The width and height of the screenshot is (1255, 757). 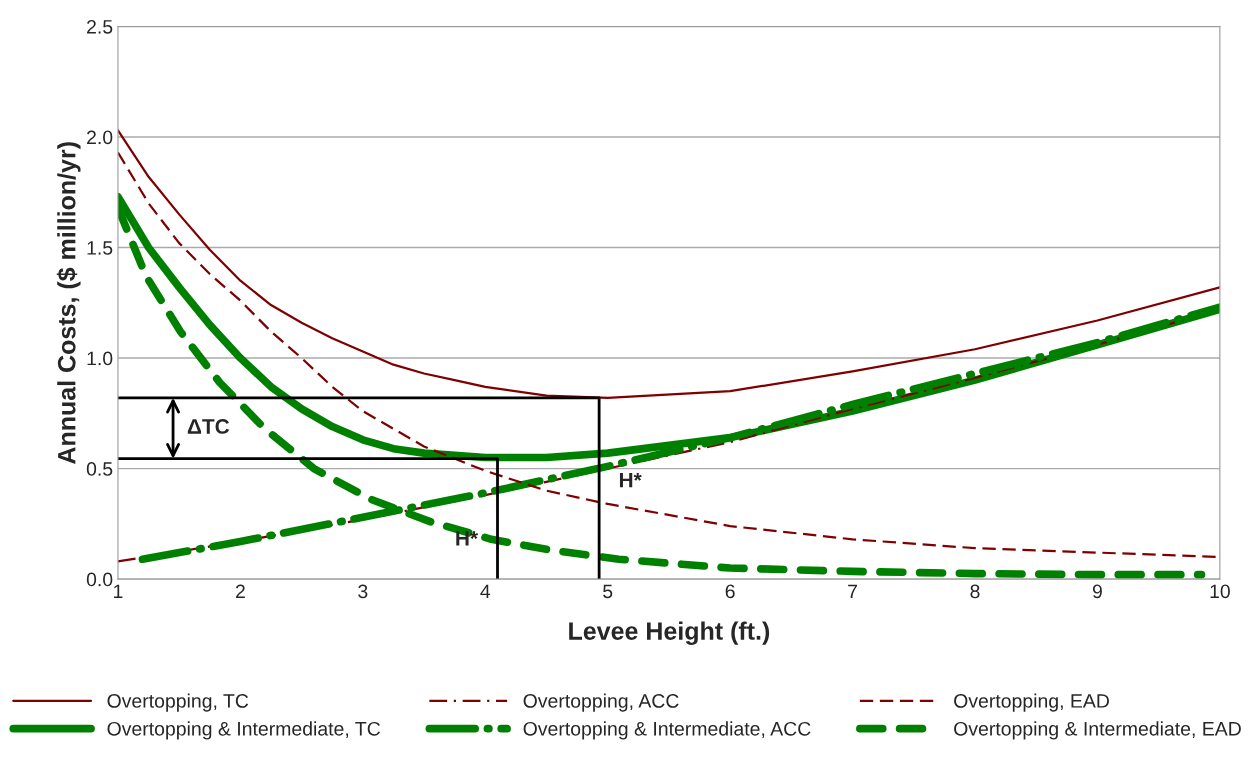 What do you see at coordinates (178, 702) in the screenshot?
I see `legend-label: Overtopping, TC` at bounding box center [178, 702].